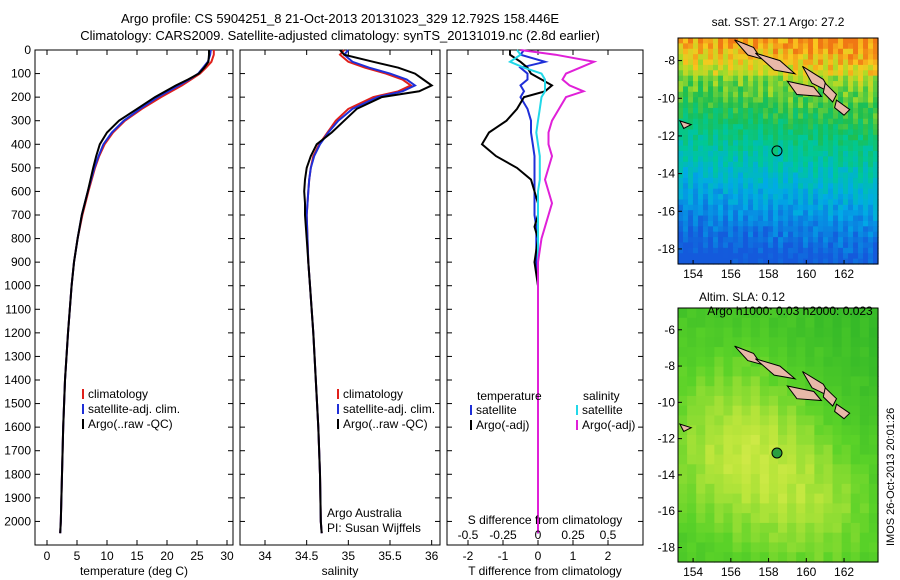  Describe the element at coordinates (693, 274) in the screenshot. I see `sst-map-xtick-label: 154` at that location.